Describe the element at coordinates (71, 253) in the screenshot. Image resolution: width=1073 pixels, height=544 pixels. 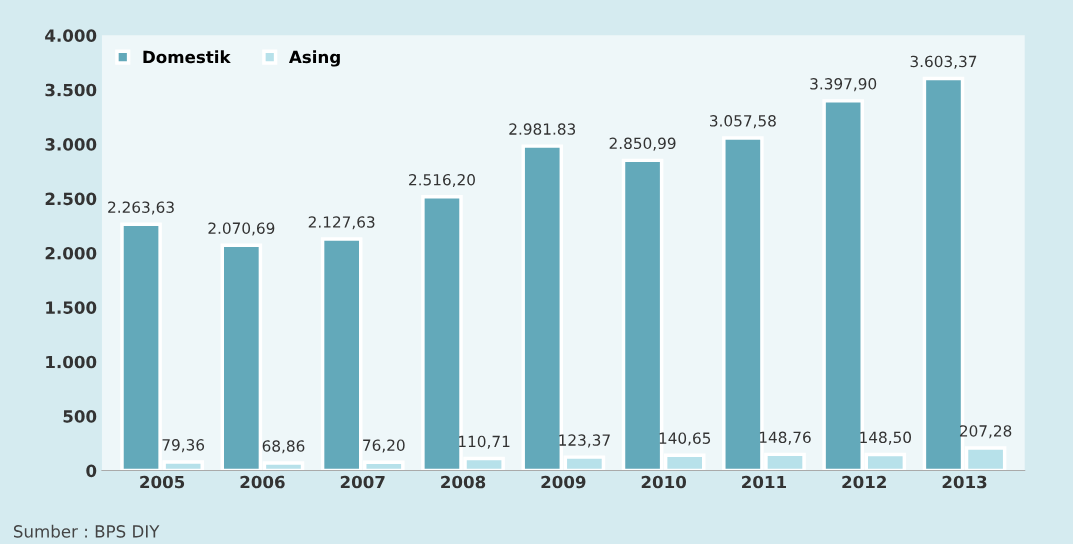
I see `y-tick-label: 2.000` at that location.